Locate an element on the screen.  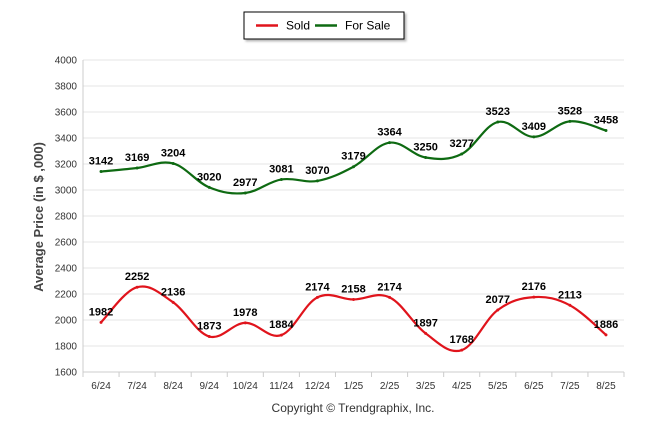
data-label: 1884 is located at coordinates (281, 325).